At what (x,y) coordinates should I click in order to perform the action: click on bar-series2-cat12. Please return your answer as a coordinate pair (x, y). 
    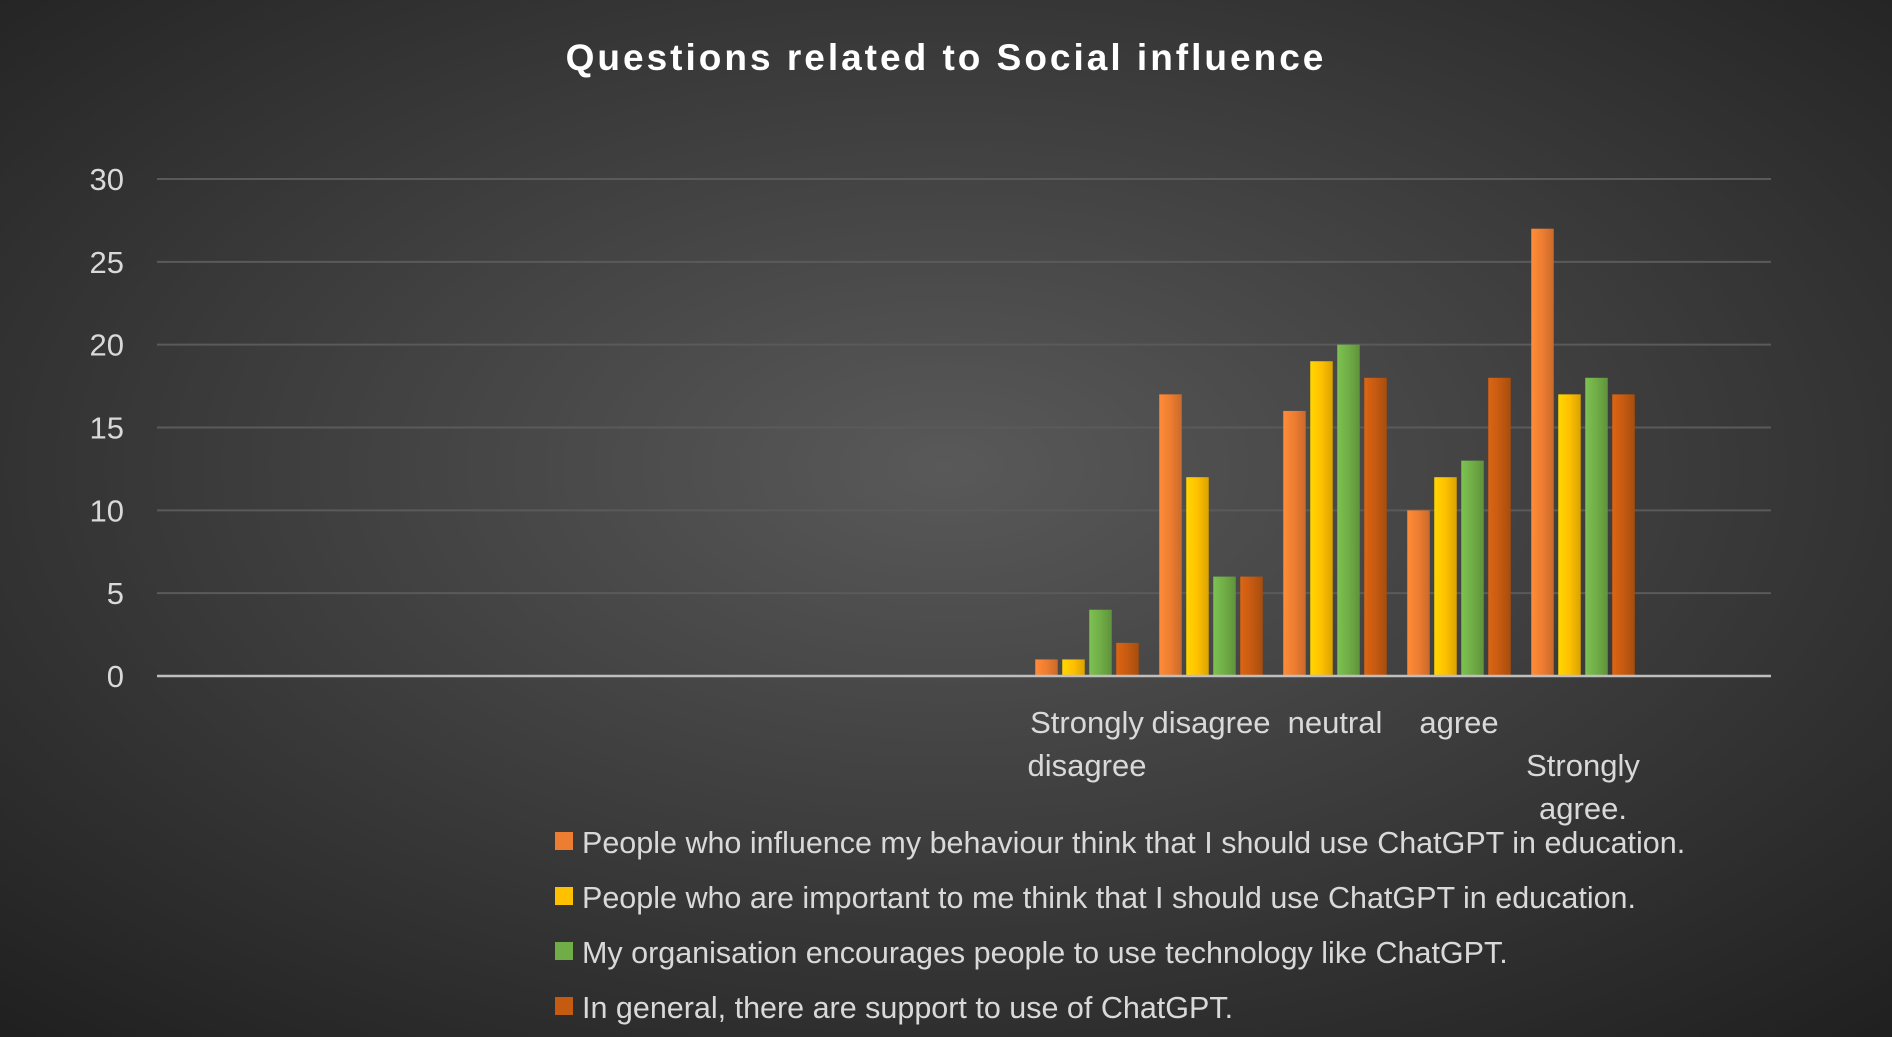
    Looking at the image, I should click on (1569, 535).